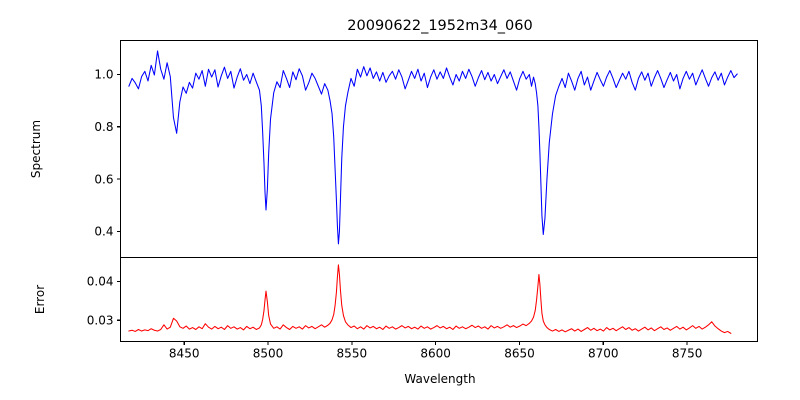  Describe the element at coordinates (439, 26) in the screenshot. I see `page-title: 20090622_1952m34_060` at that location.